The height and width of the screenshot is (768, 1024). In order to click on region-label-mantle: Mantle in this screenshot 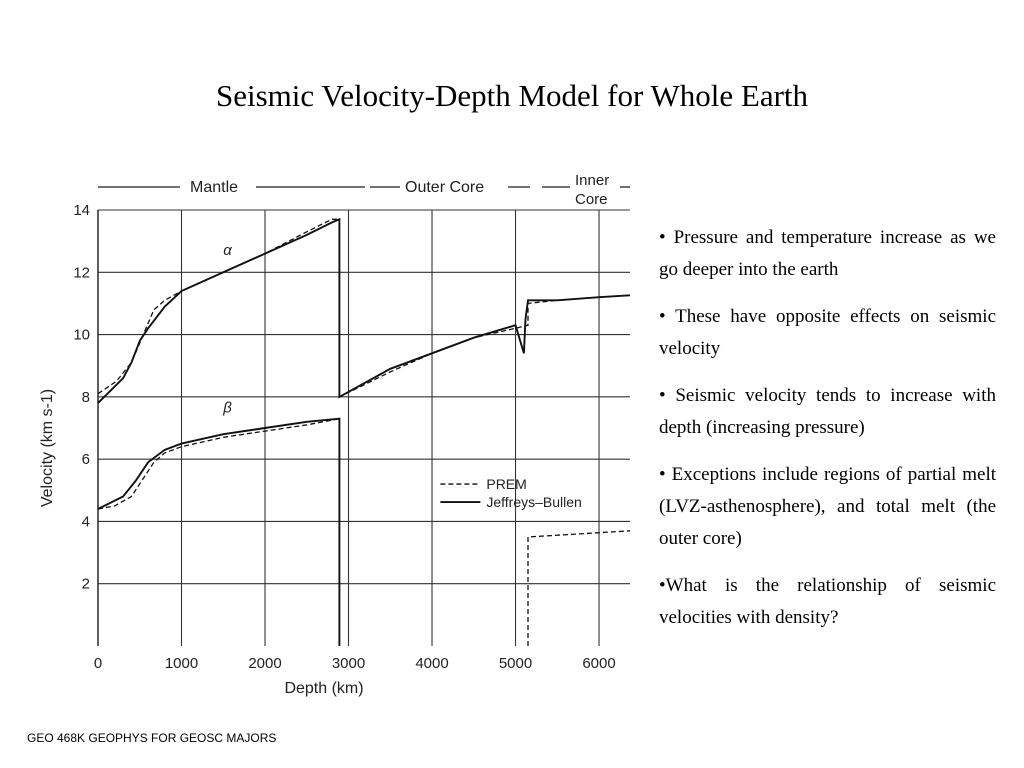, I will do `click(214, 187)`.